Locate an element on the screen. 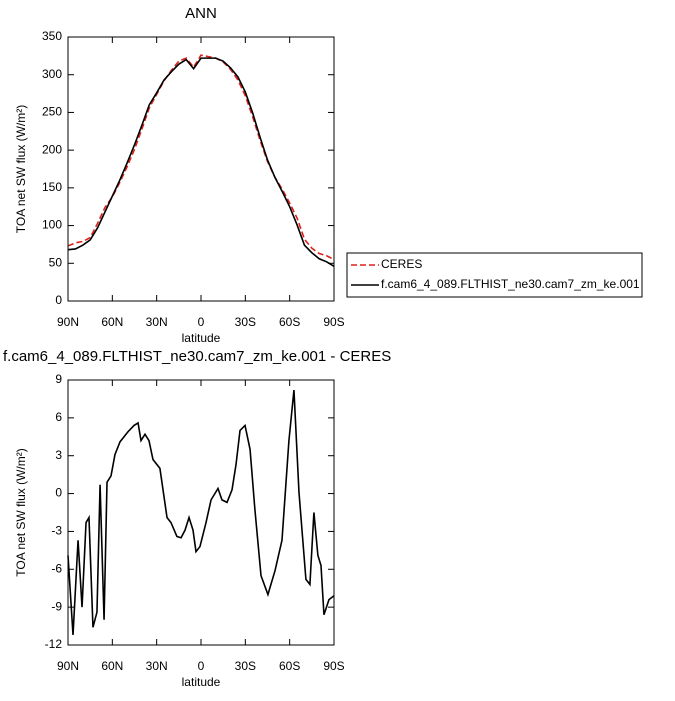 The width and height of the screenshot is (675, 701). legend-label: CERES is located at coordinates (401, 264).